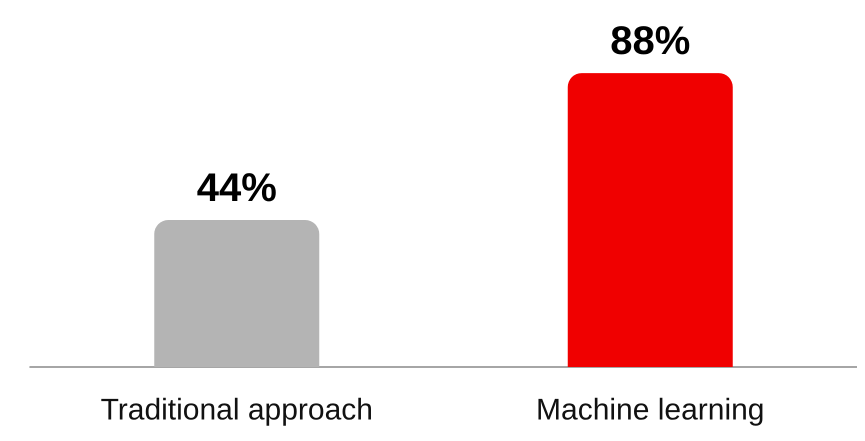  Describe the element at coordinates (236, 188) in the screenshot. I see `data-label: 44%` at that location.